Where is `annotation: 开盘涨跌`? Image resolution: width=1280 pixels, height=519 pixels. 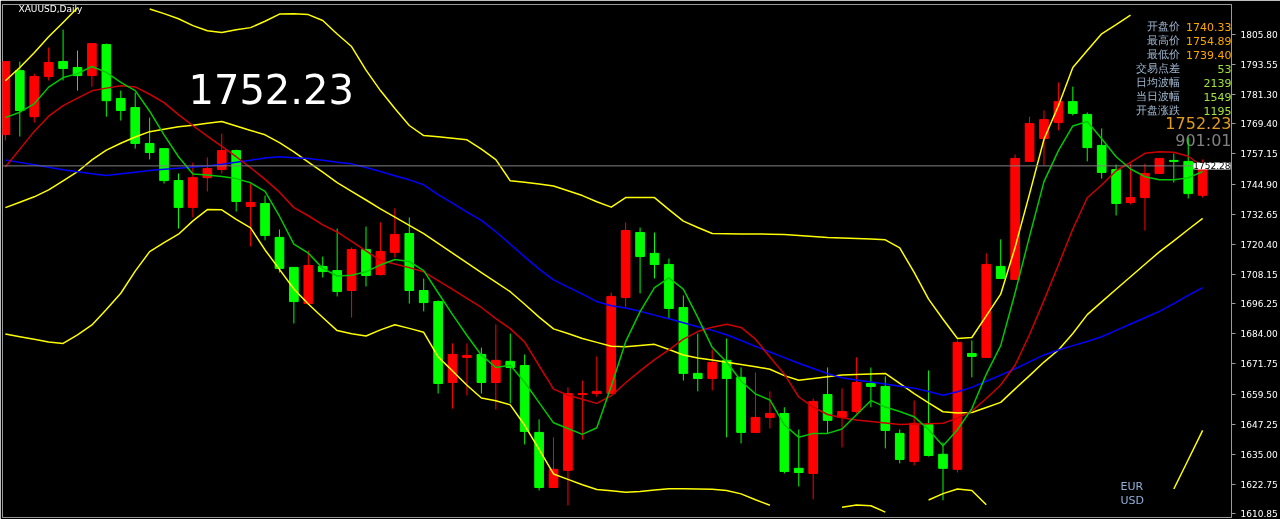 annotation: 开盘涨跌 is located at coordinates (1157, 110).